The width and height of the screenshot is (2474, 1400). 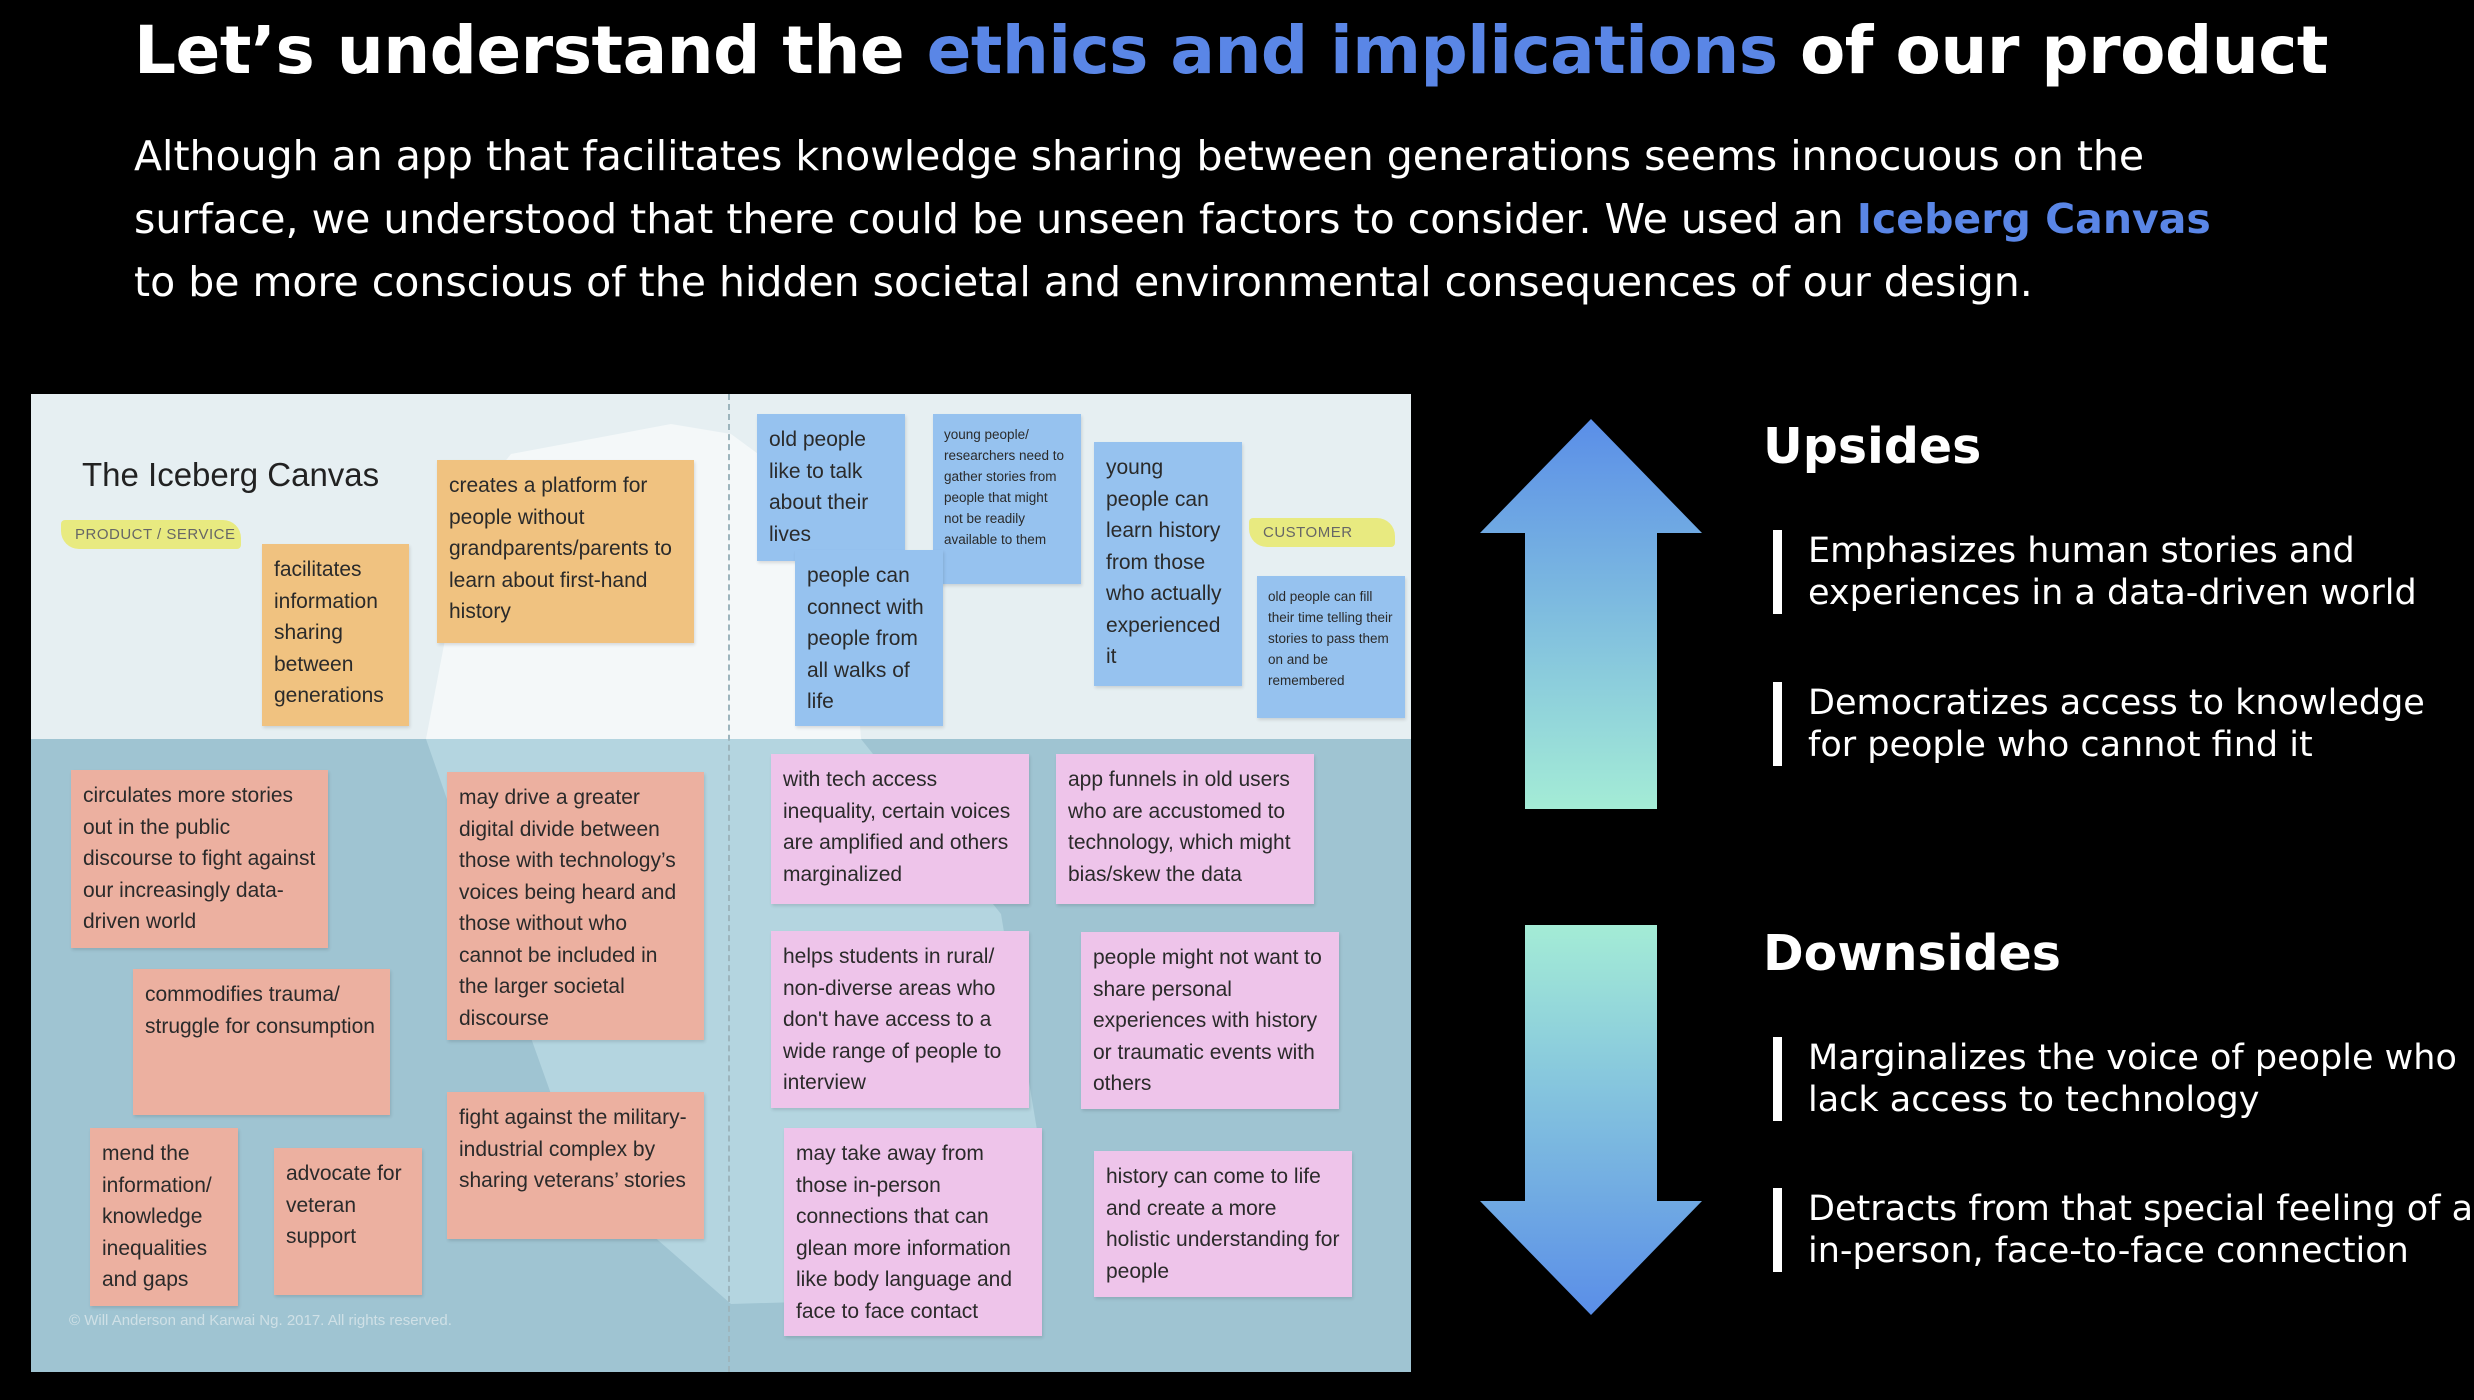 I want to click on customer-tag: CUSTOMER, so click(x=1322, y=532).